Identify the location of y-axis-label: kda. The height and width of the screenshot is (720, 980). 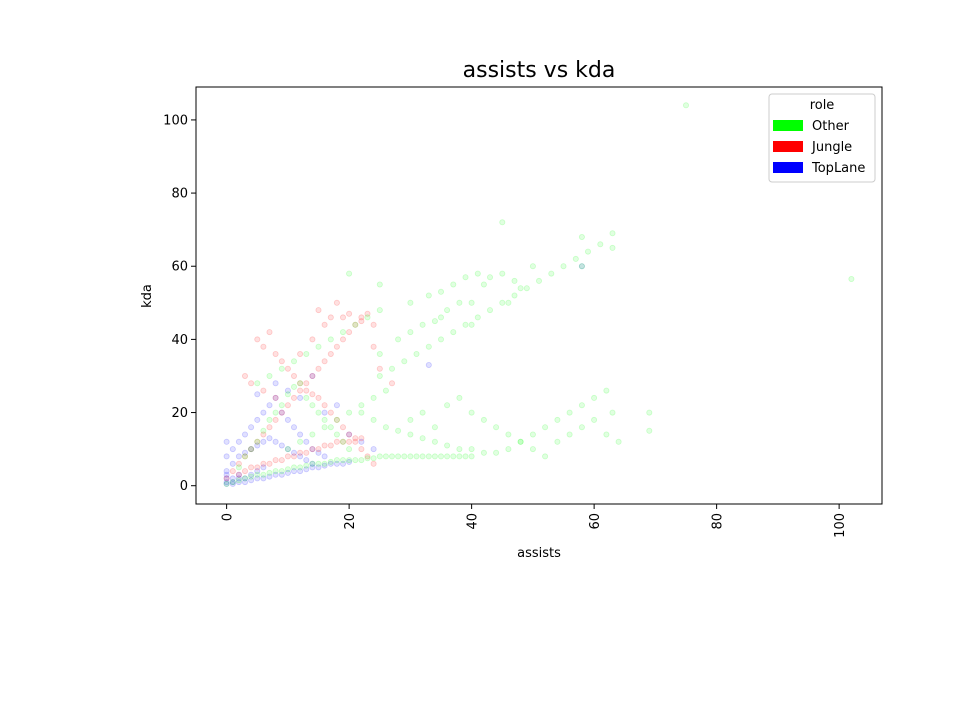
(147, 296).